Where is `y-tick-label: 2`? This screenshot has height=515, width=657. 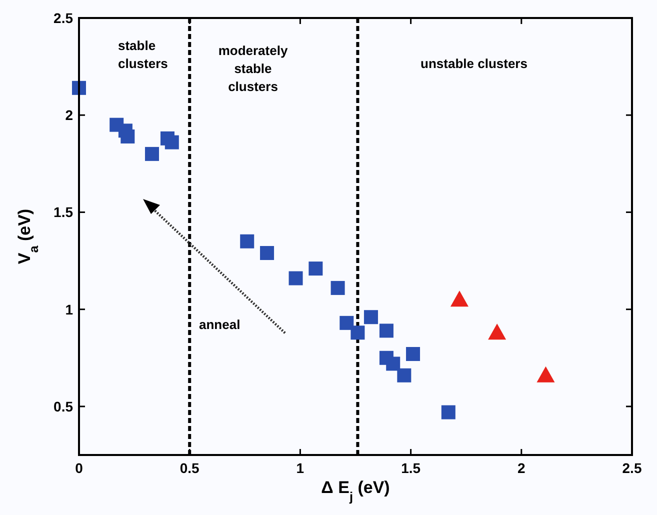
y-tick-label: 2 is located at coordinates (69, 115).